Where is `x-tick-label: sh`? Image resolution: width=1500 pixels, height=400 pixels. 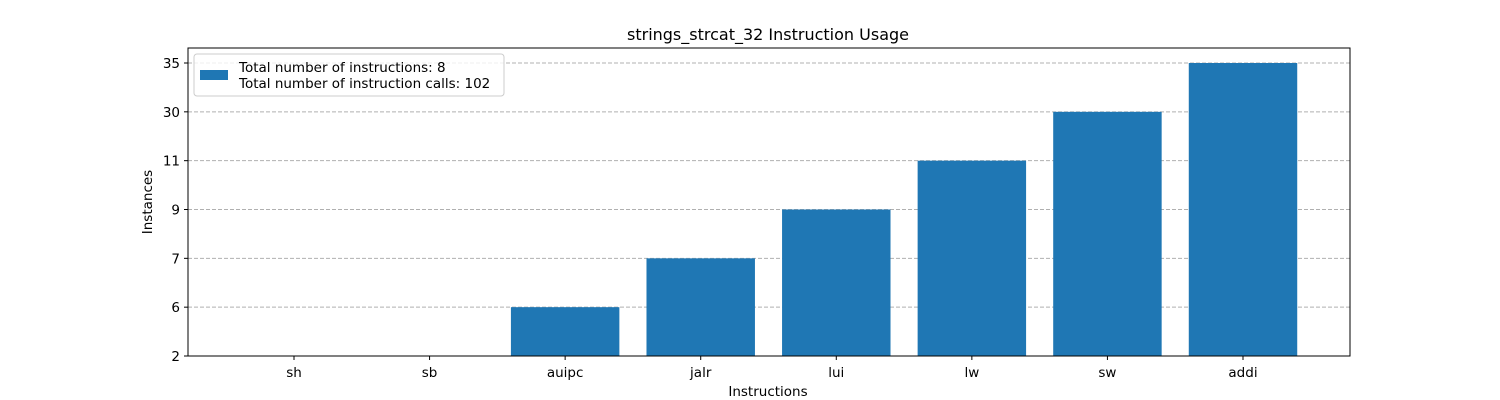
x-tick-label: sh is located at coordinates (294, 373).